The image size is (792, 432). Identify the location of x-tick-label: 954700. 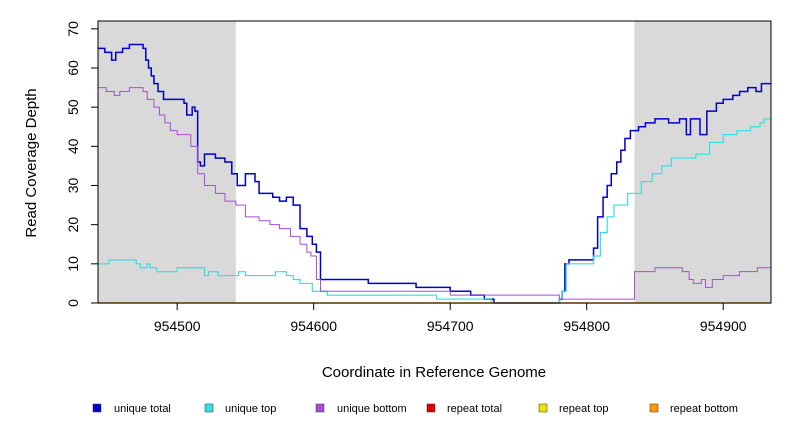
(450, 326).